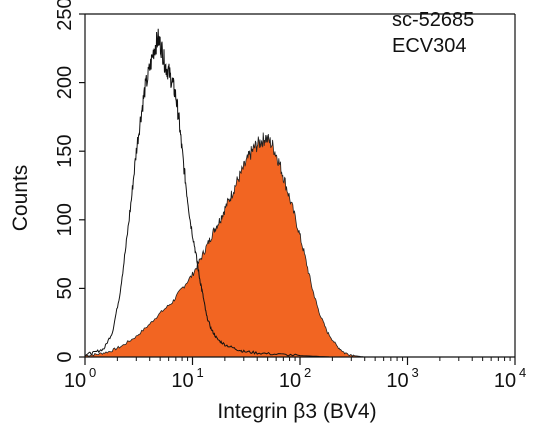 Image resolution: width=543 pixels, height=441 pixels. I want to click on x-tick-exponent: 4, so click(522, 372).